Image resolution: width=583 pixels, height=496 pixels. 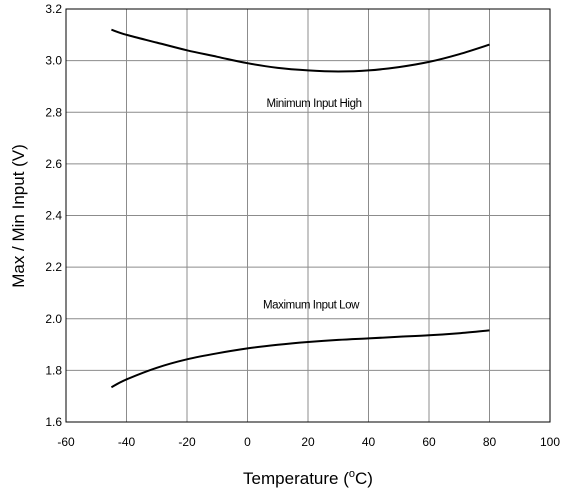 I want to click on x-tick-label: 40, so click(x=369, y=442).